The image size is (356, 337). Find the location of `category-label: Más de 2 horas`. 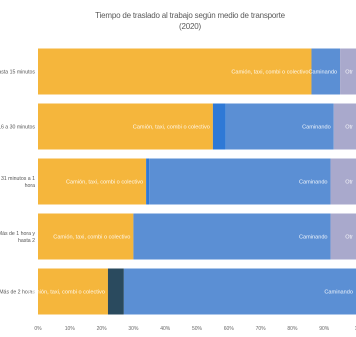

category-label: Más de 2 horas is located at coordinates (17, 293).